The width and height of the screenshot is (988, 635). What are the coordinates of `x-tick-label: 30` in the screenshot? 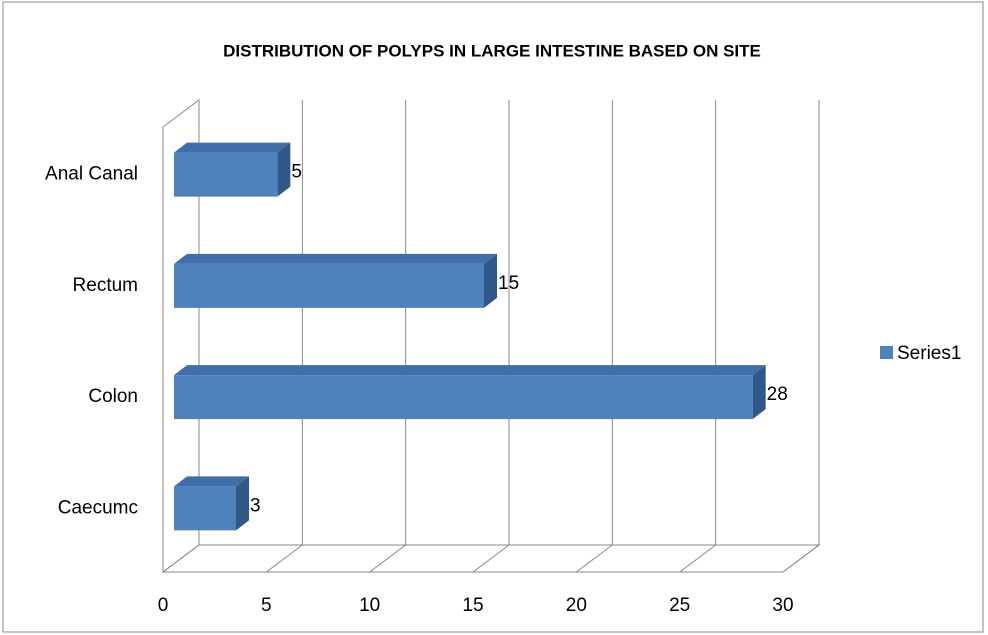 It's located at (782, 605).